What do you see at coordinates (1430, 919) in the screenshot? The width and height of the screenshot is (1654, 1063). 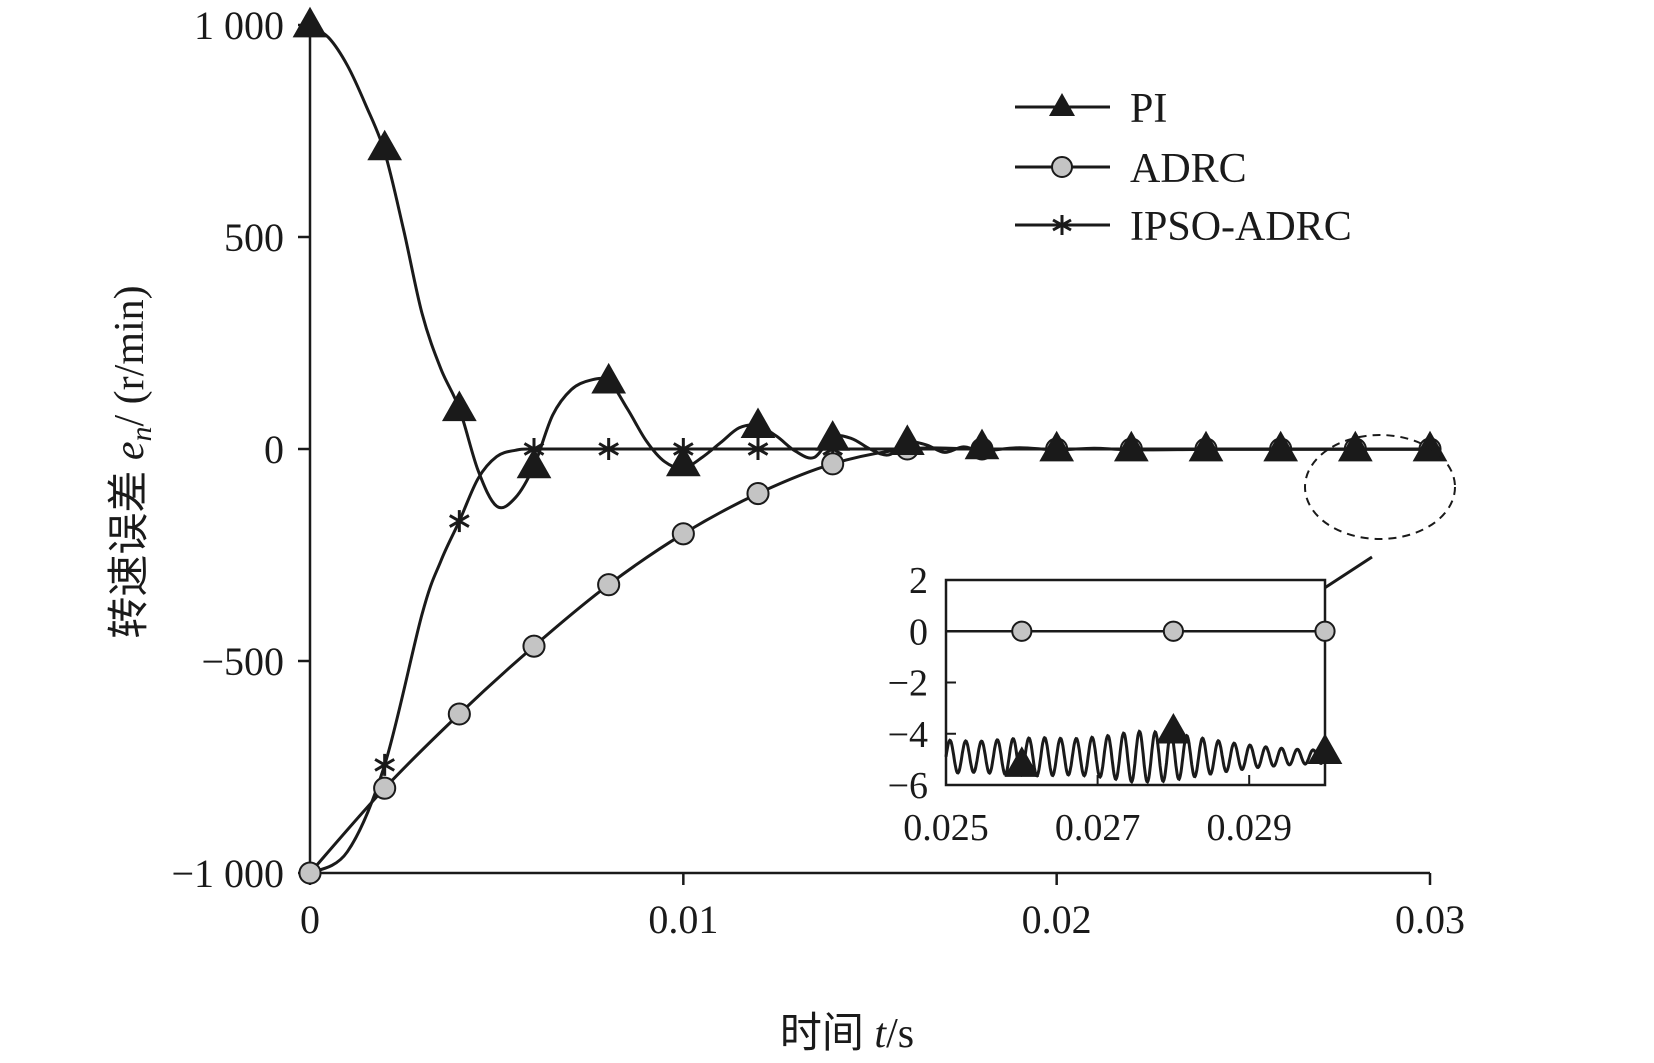 I see `x-tick-label: 0.03` at bounding box center [1430, 919].